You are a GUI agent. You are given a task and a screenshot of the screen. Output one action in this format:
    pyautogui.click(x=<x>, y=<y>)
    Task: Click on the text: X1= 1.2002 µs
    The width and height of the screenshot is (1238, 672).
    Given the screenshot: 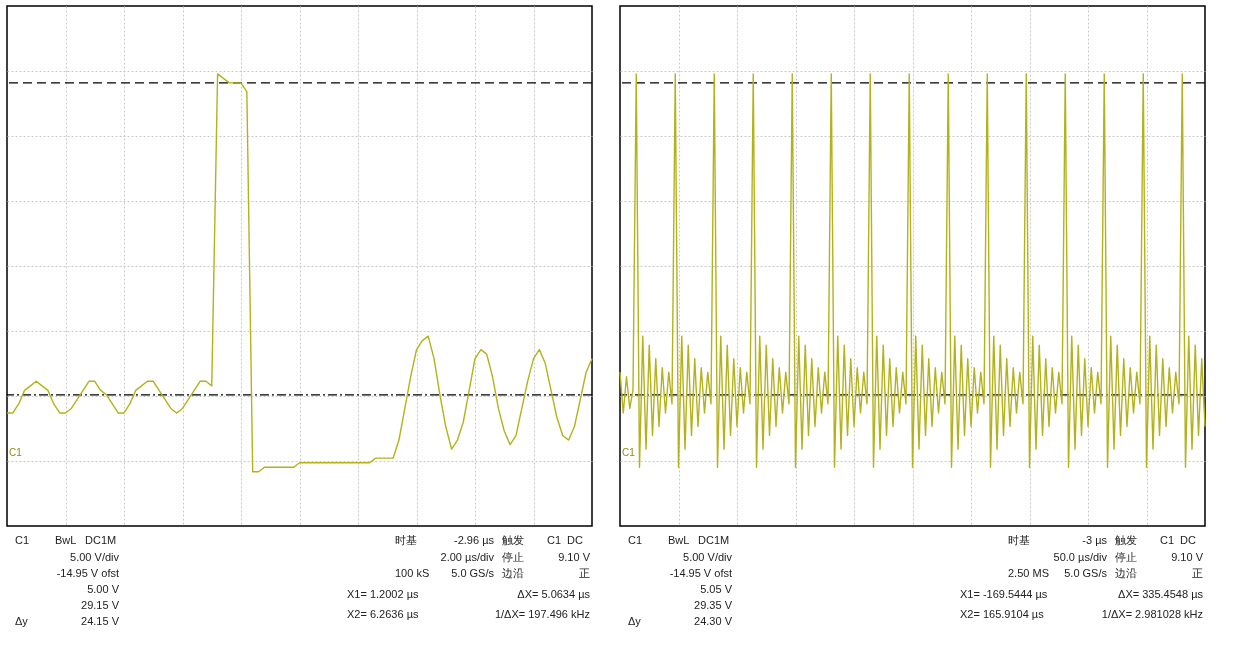 What is the action you would take?
    pyautogui.click(x=383, y=594)
    